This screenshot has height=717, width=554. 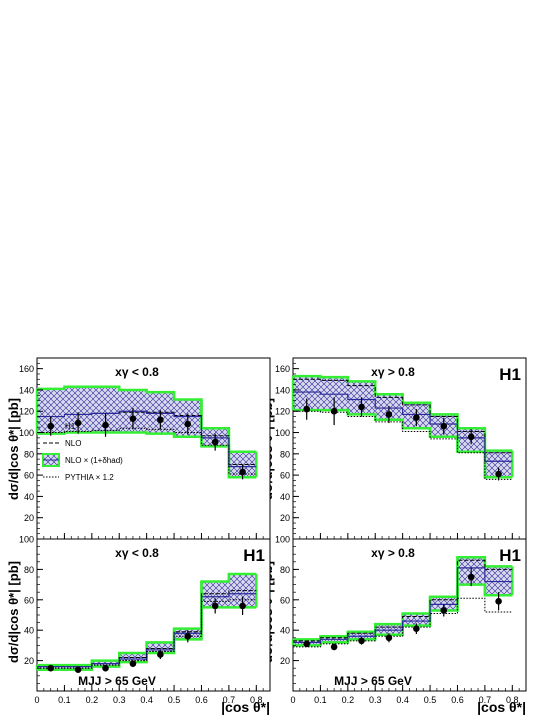 I want to click on xlabel-bottom-left: |cos θ*|, so click(x=245, y=707).